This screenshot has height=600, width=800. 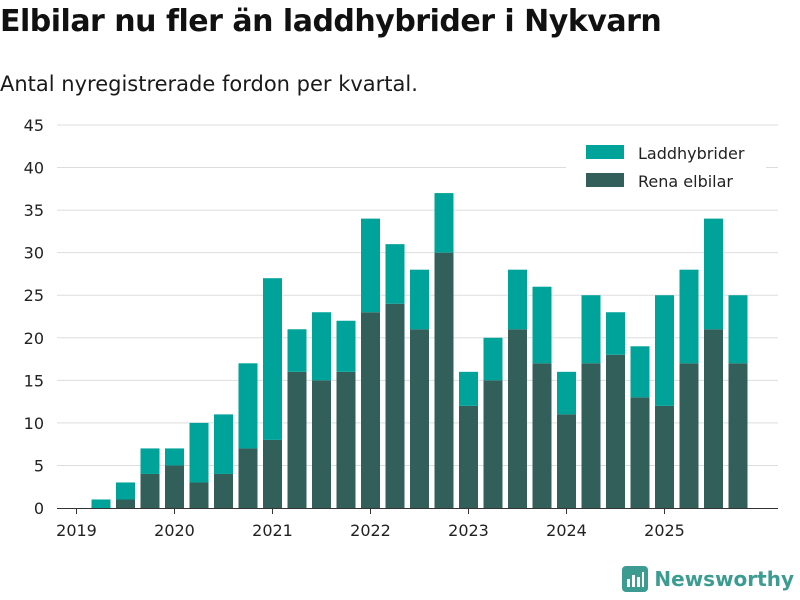 I want to click on legend-label-rena-elbilar: Rena elbilar, so click(x=685, y=181).